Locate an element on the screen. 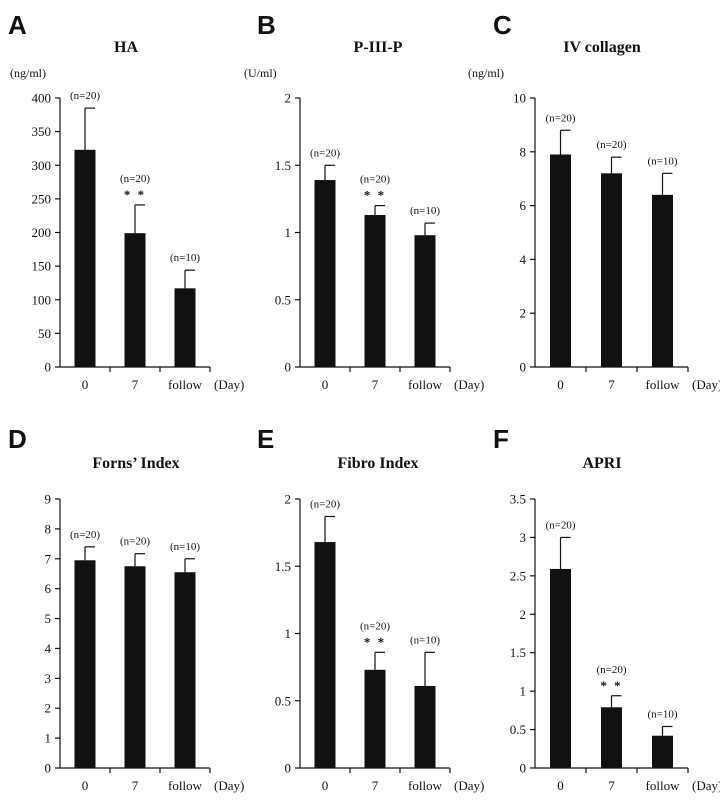  panel-letter: D is located at coordinates (17, 439).